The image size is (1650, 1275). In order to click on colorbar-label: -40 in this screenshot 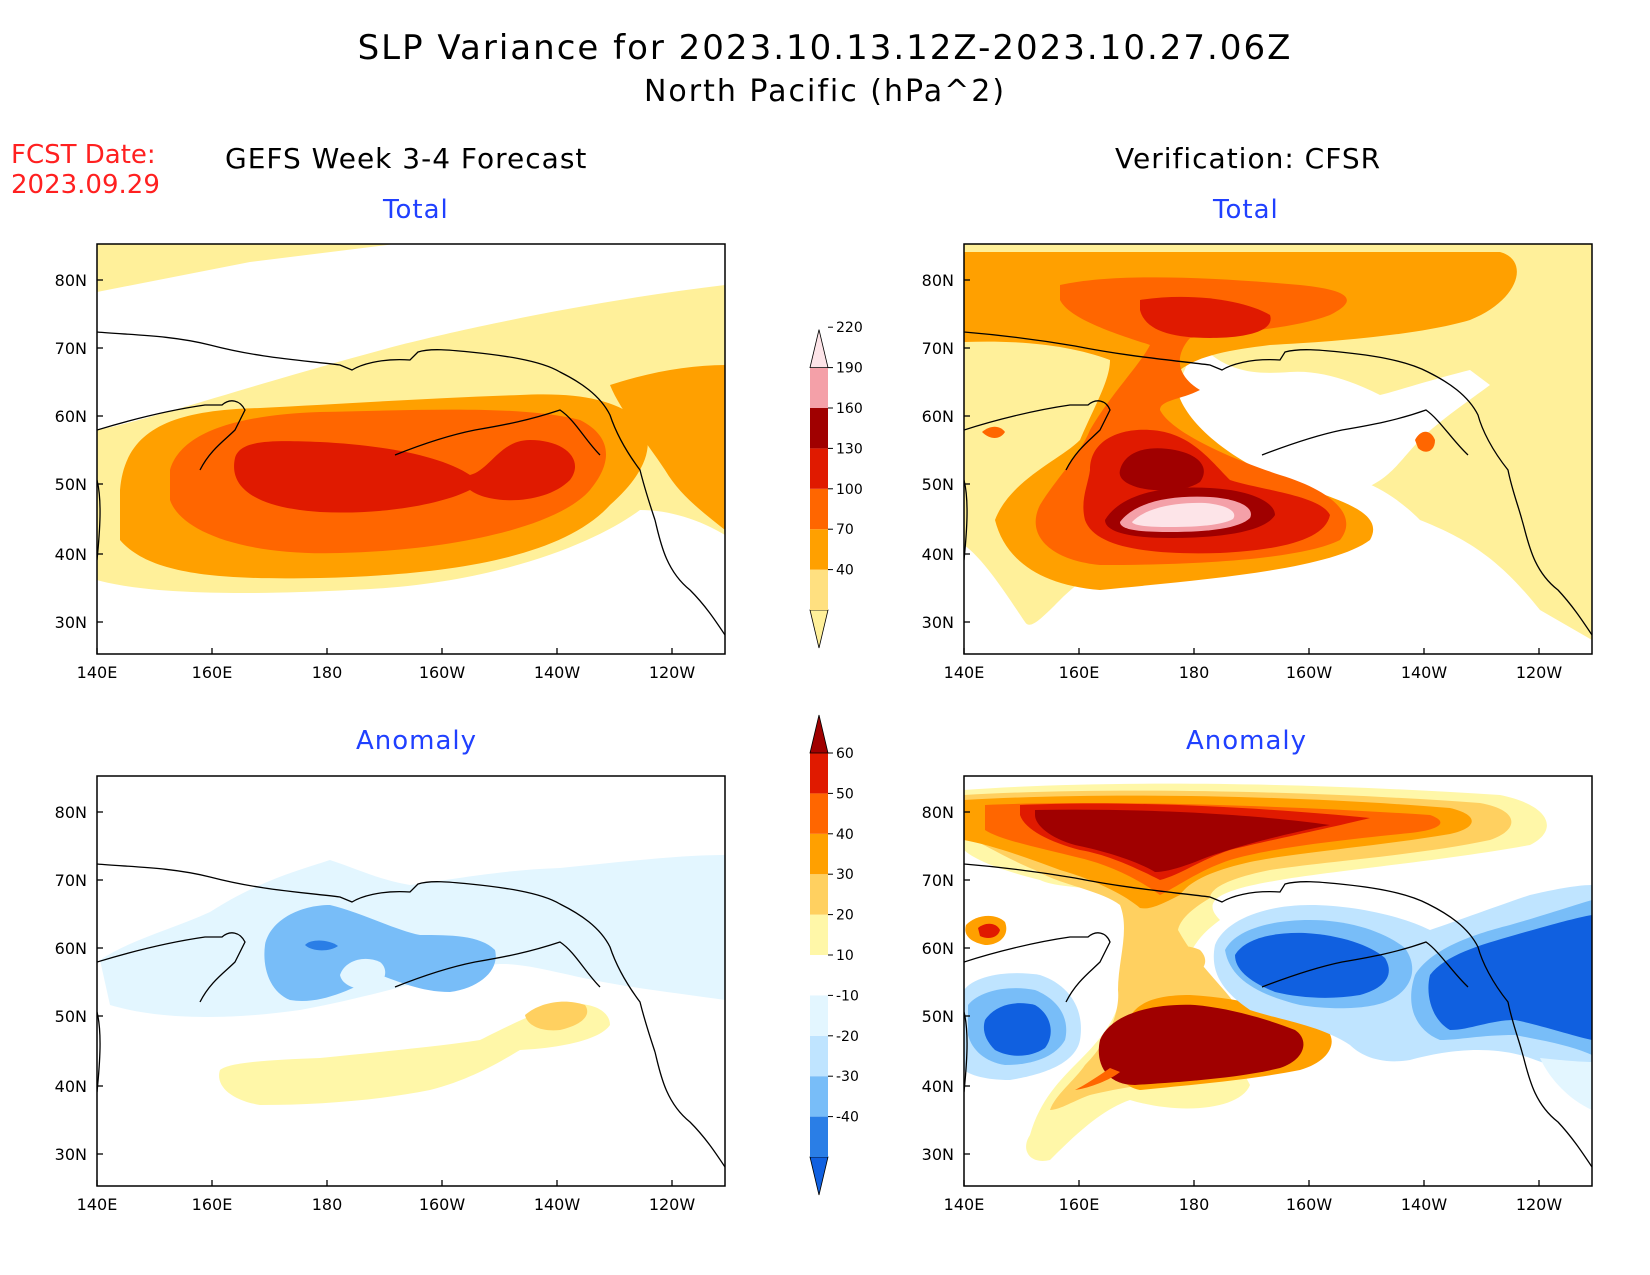, I will do `click(847, 1118)`.